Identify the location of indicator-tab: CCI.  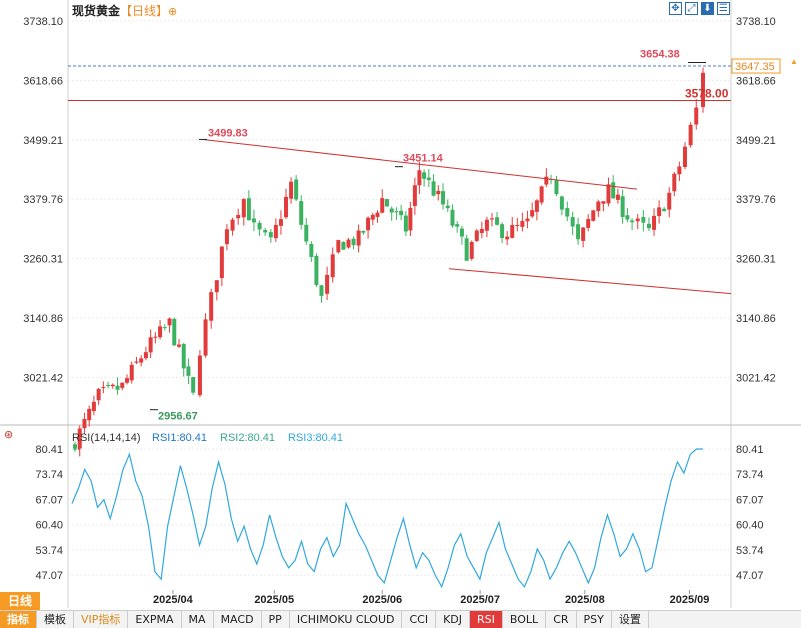
(419, 619).